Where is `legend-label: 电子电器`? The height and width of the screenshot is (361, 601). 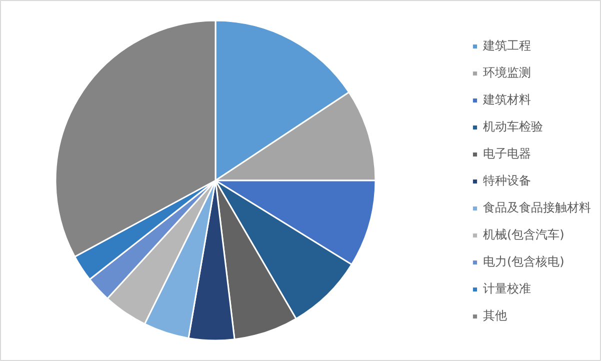
legend-label: 电子电器 is located at coordinates (507, 153).